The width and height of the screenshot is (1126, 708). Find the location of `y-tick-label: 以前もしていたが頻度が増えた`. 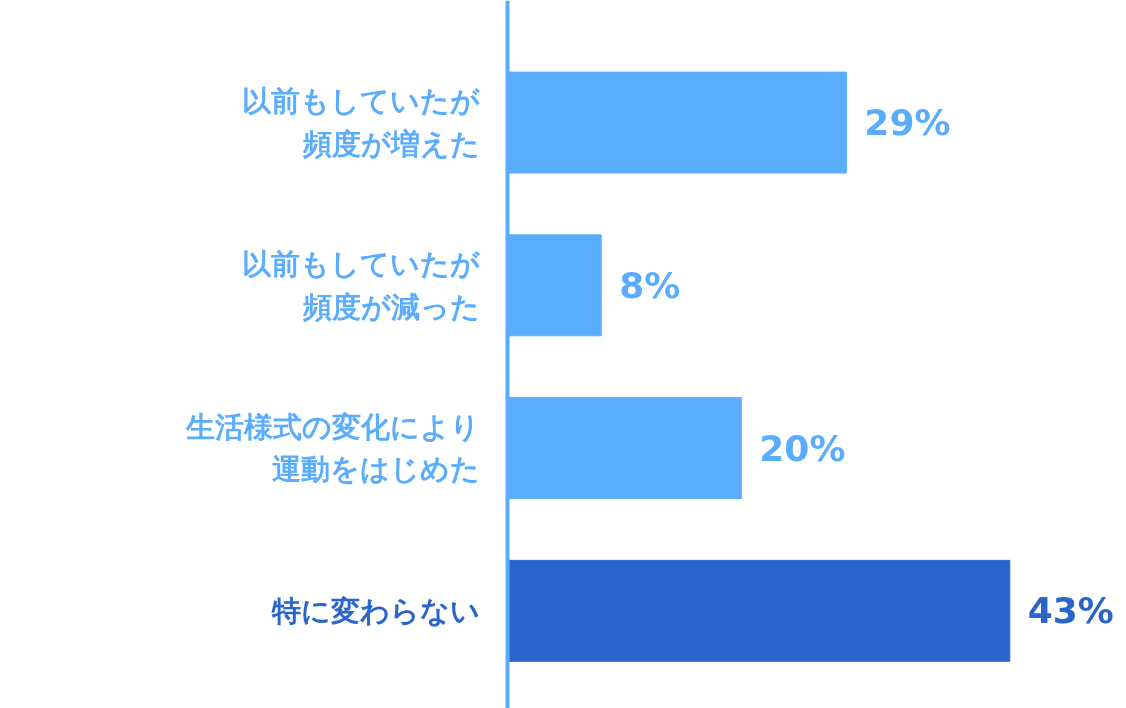

y-tick-label: 以前もしていたが頻度が増えた is located at coordinates (361, 122).